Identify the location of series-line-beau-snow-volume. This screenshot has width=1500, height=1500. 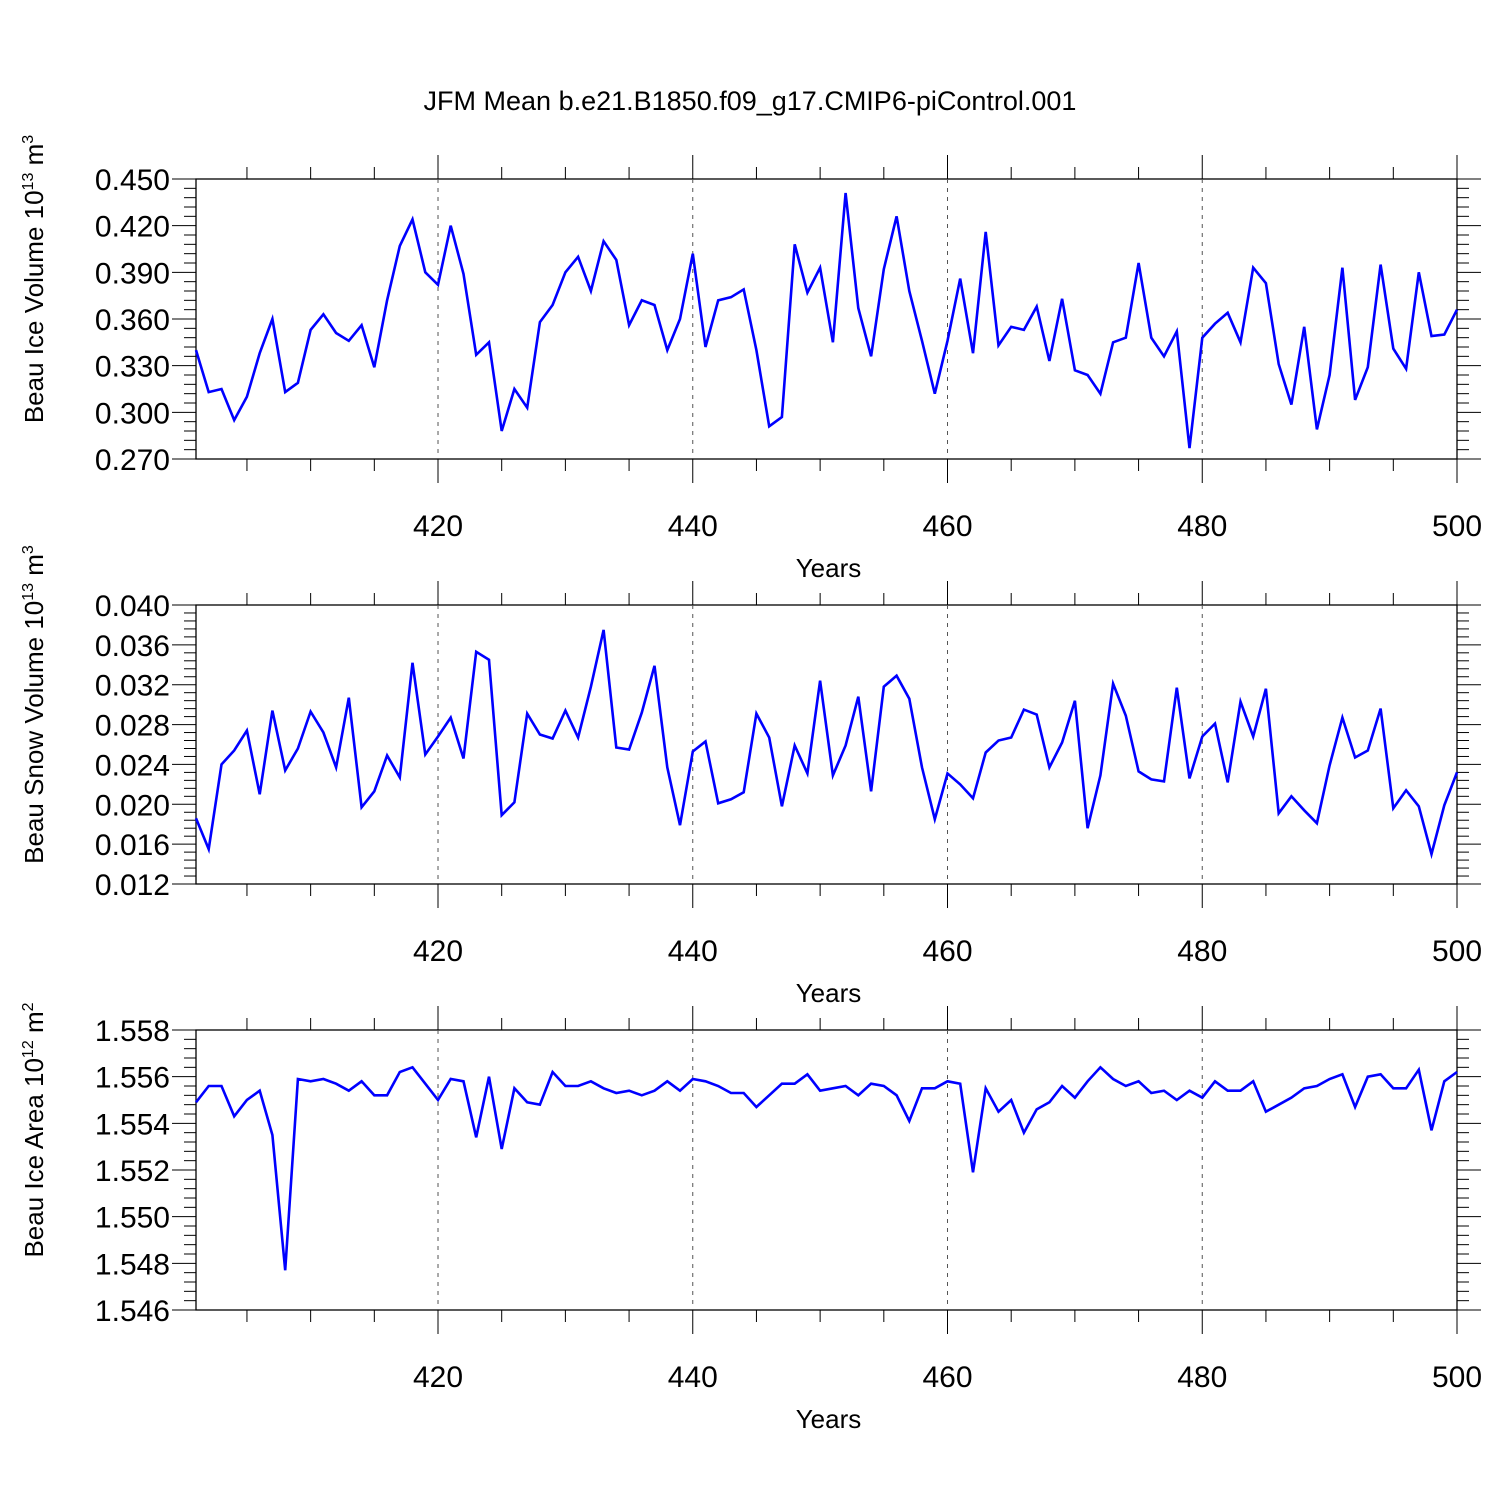
(826, 744).